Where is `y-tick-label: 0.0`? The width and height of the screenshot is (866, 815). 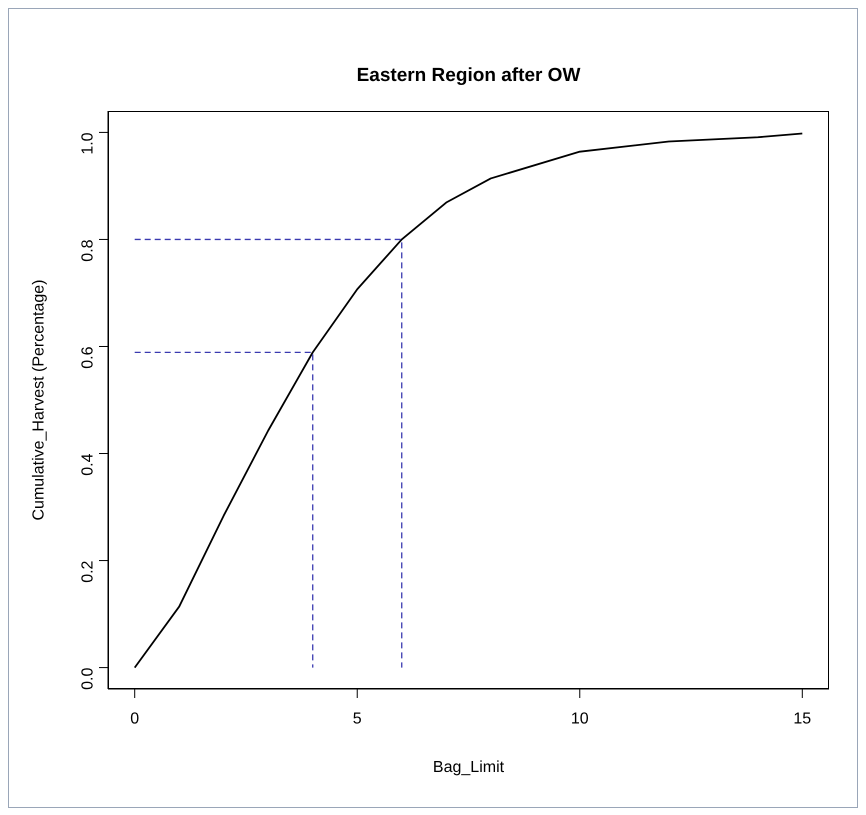 y-tick-label: 0.0 is located at coordinates (88, 679).